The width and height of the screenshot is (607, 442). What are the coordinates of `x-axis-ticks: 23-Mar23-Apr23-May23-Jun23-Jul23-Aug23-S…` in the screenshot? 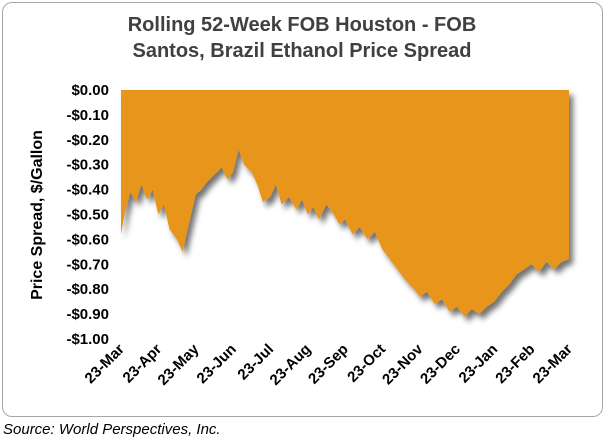 It's located at (329, 364).